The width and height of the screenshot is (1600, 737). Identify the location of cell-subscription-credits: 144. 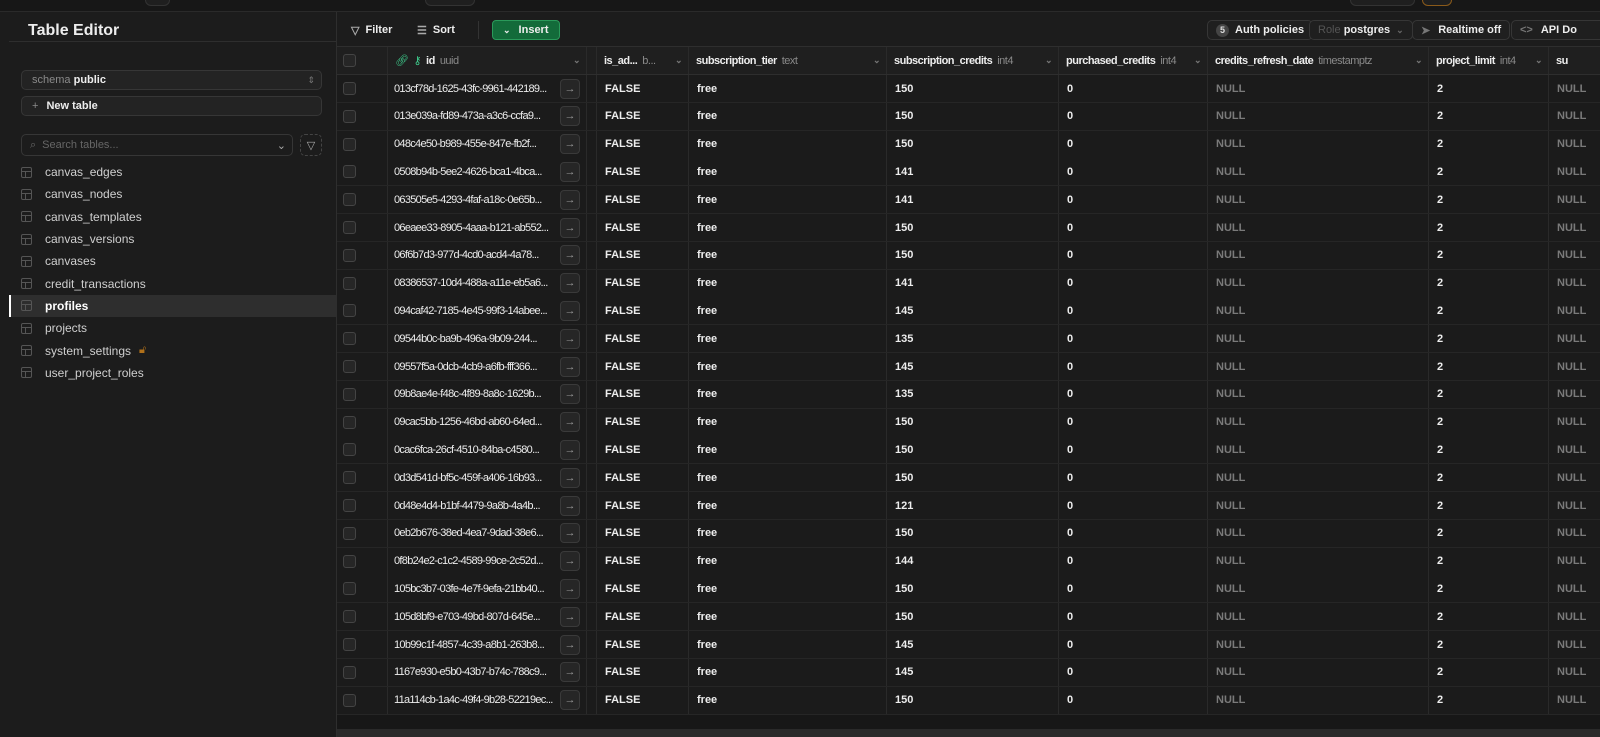
(973, 561).